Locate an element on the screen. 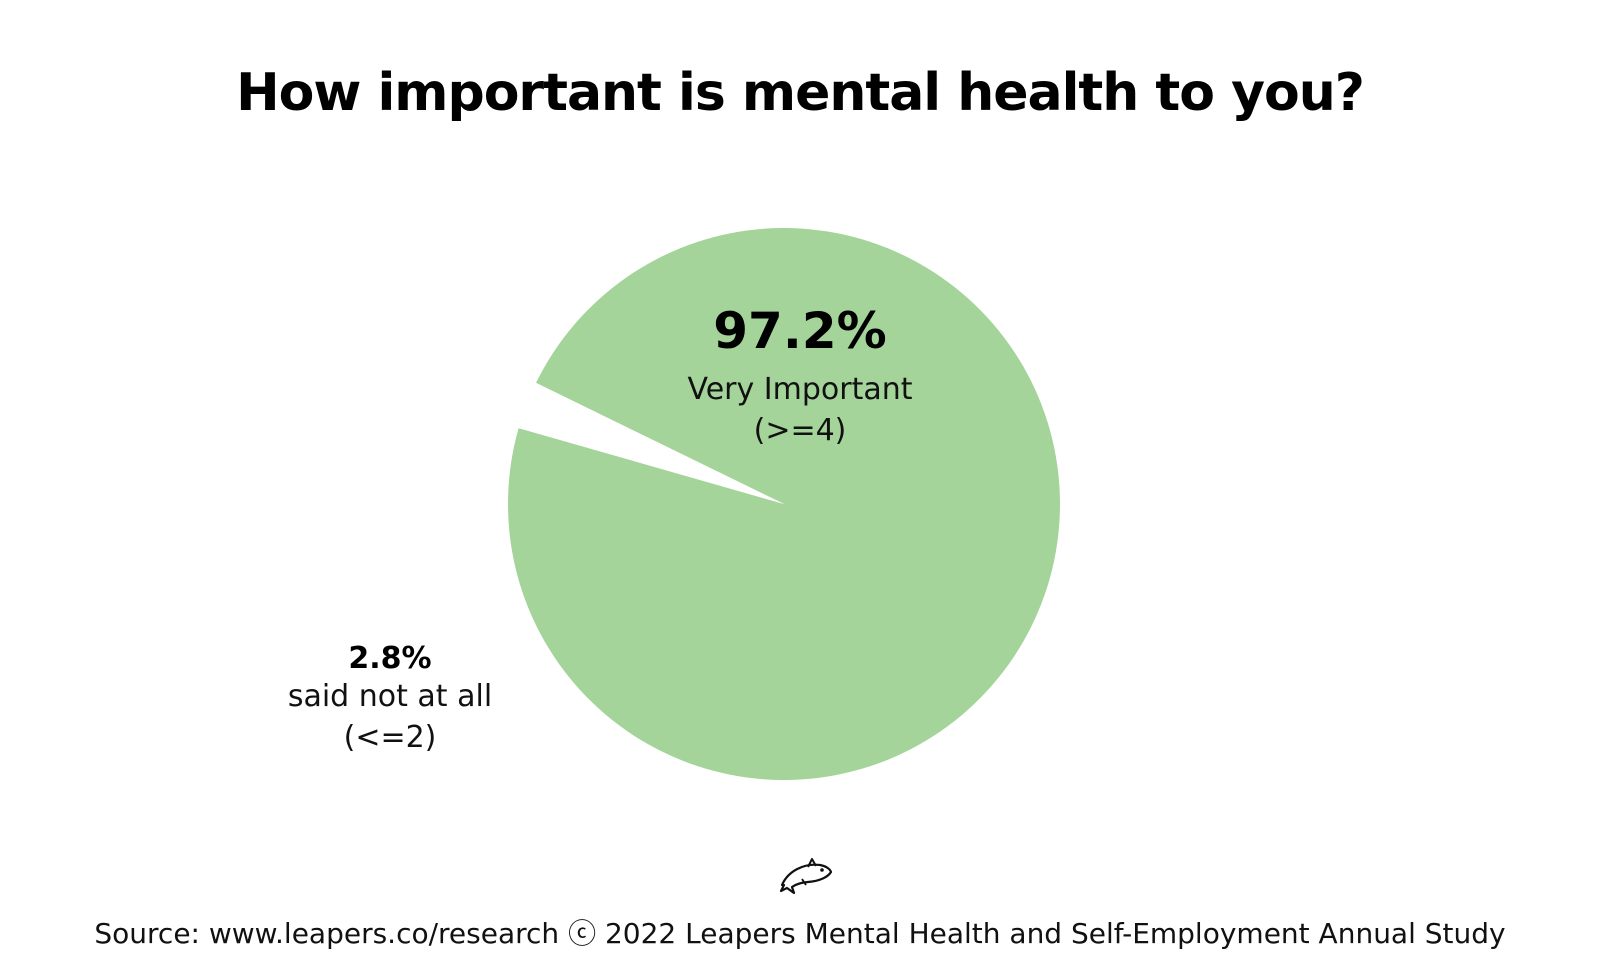  slice-sublabel-very-important: (>=4) is located at coordinates (800, 430).